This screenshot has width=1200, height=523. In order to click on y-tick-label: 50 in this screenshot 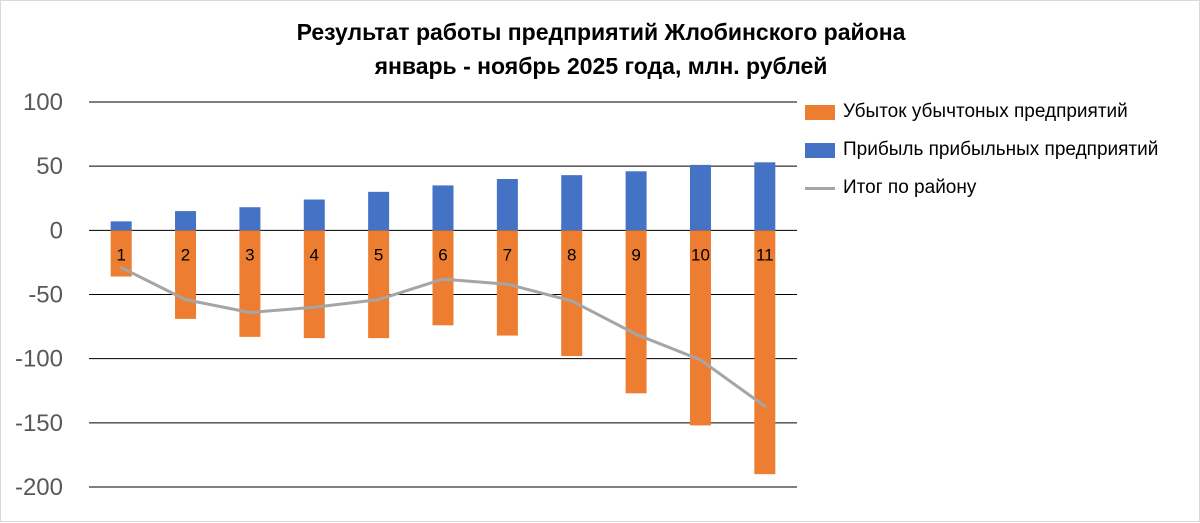, I will do `click(49, 166)`.